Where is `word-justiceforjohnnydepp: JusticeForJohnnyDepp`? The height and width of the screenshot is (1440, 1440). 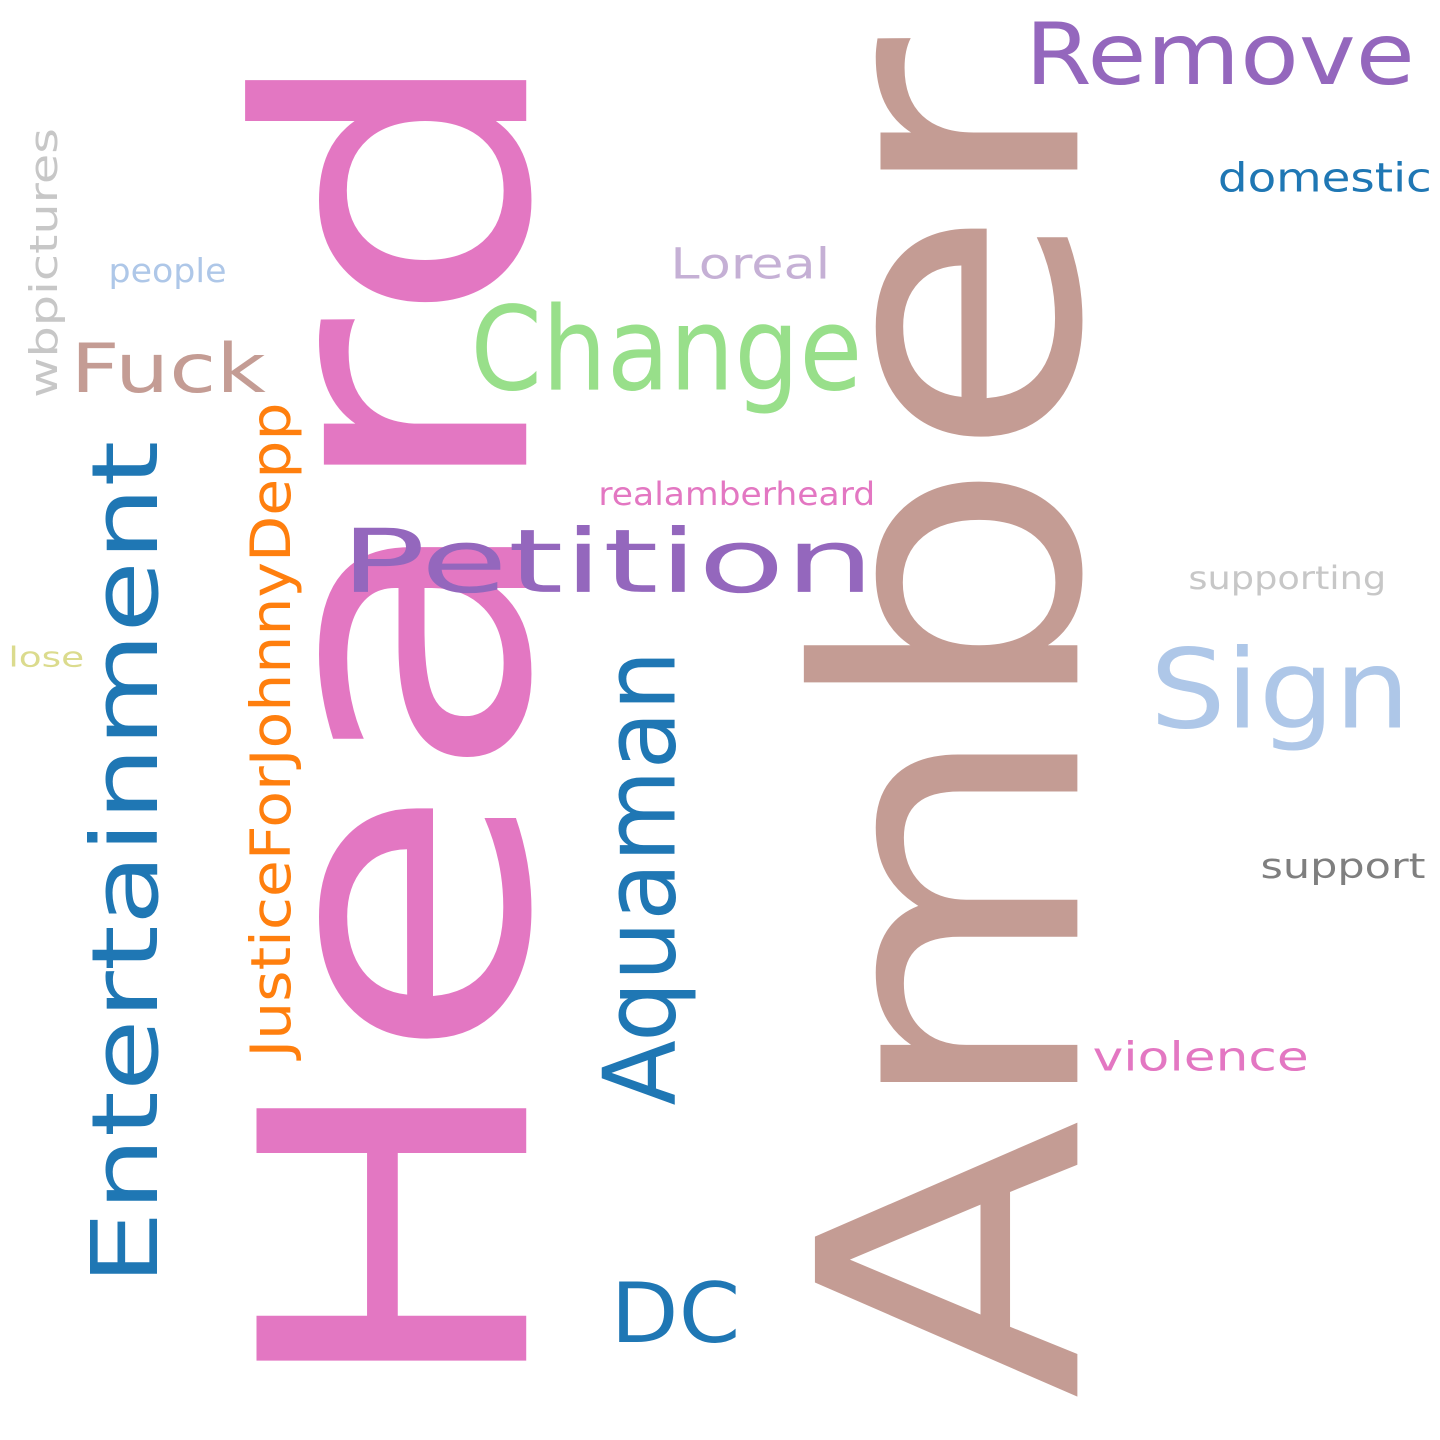
word-justiceforjohnnydepp: JusticeForJohnnyDepp is located at coordinates (270, 729).